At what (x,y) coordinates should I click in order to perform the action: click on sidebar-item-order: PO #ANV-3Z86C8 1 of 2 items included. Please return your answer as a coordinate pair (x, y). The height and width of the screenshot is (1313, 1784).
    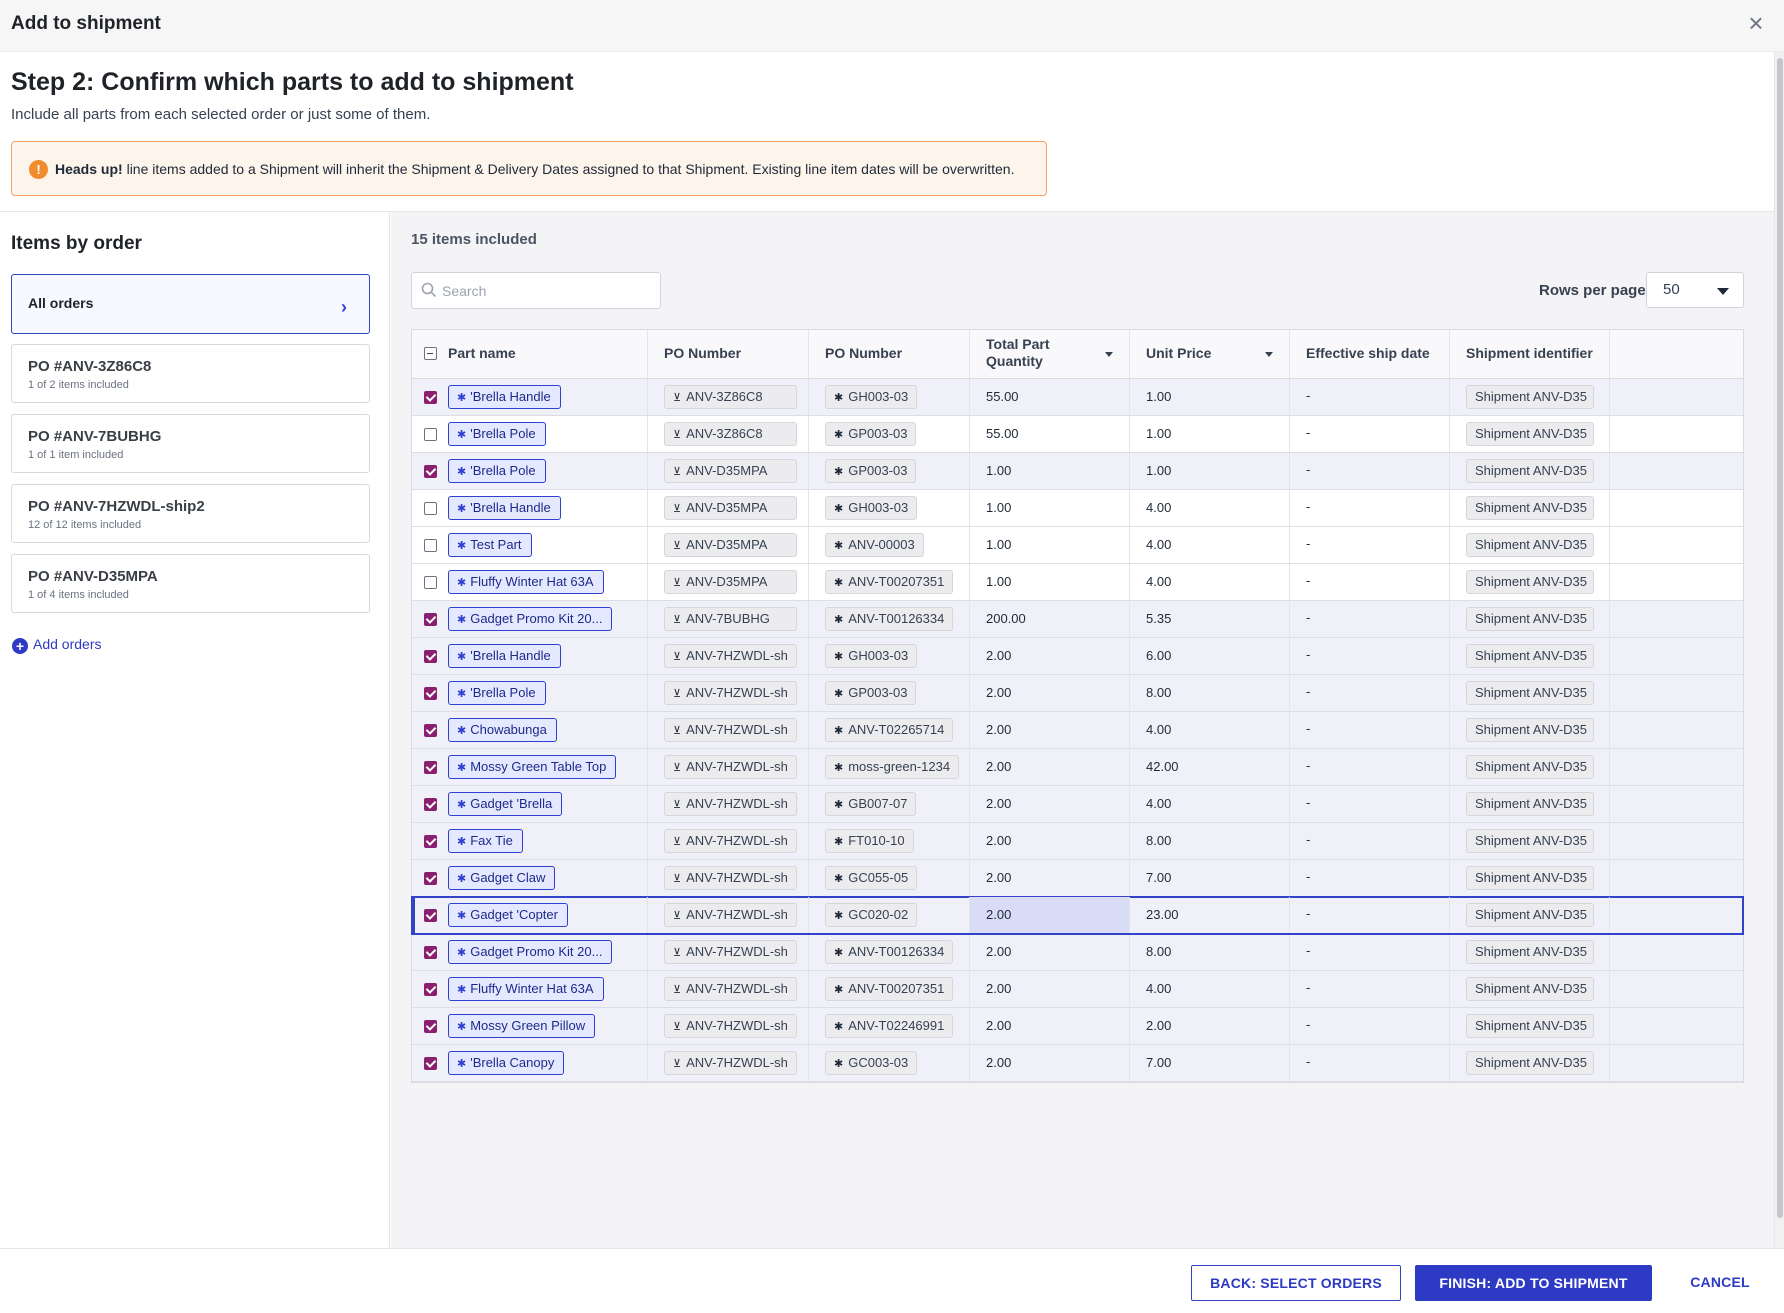
    Looking at the image, I should click on (190, 373).